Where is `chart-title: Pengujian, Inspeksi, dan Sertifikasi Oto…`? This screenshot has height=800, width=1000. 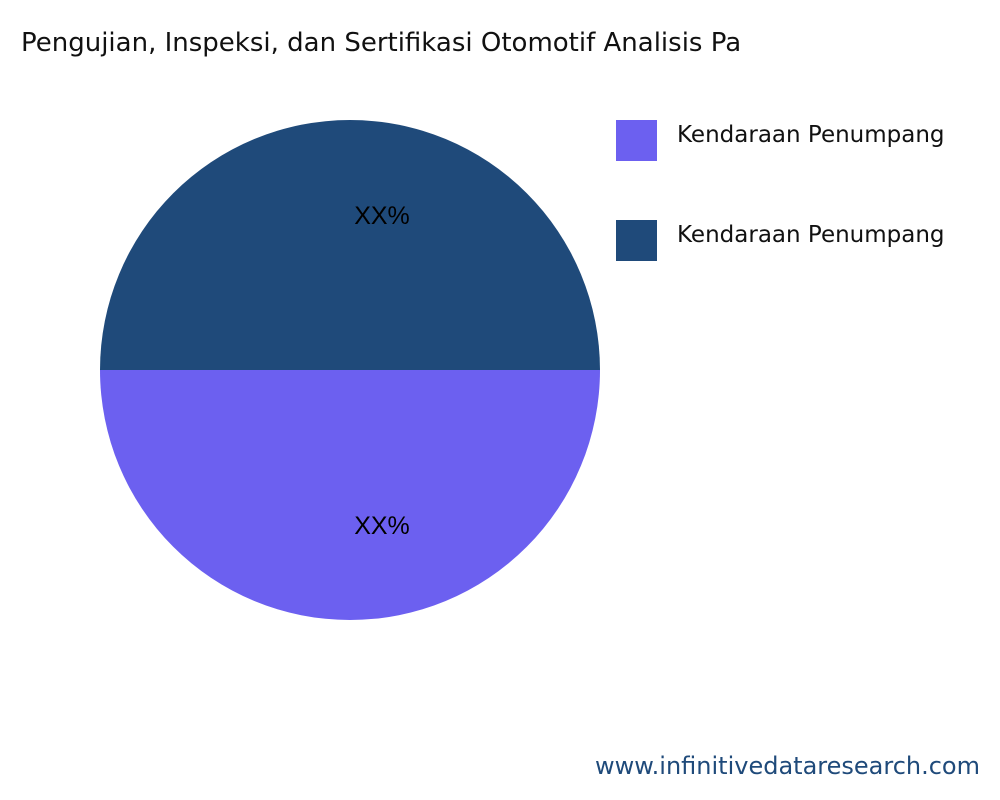 chart-title: Pengujian, Inspeksi, dan Sertifikasi Oto… is located at coordinates (381, 43).